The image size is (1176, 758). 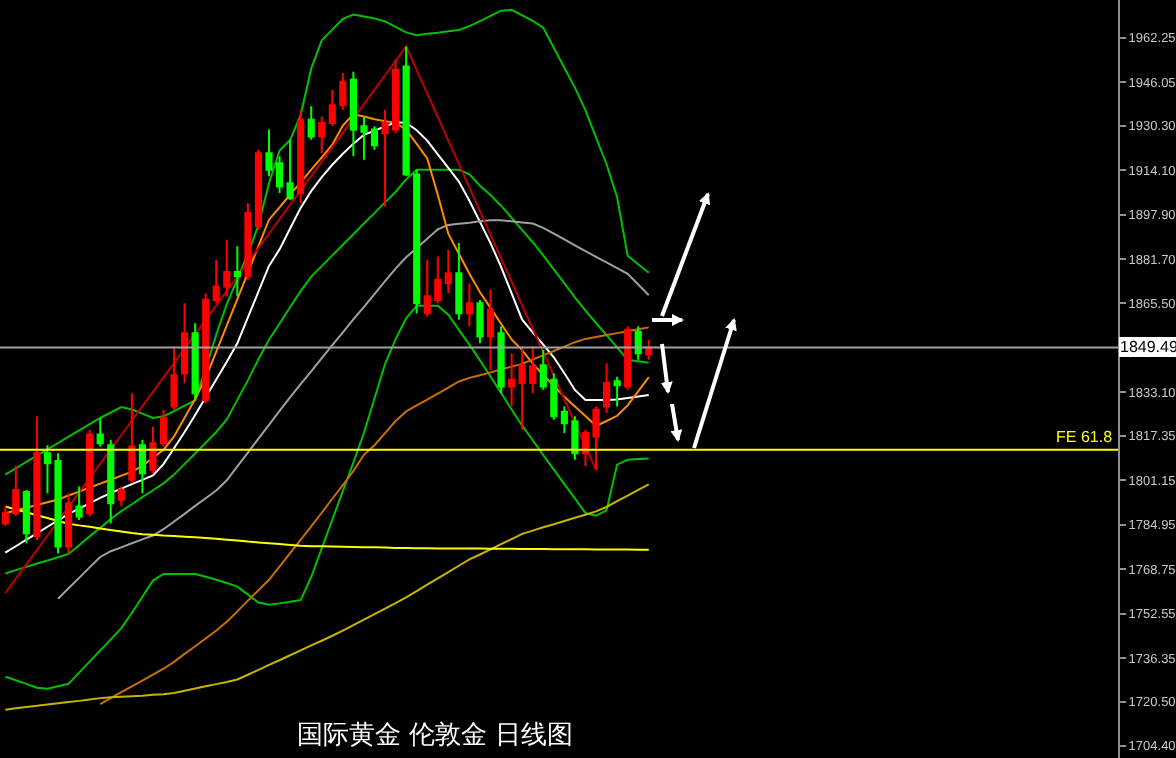 I want to click on text: 国际黄金 伦敦金 日线图, so click(x=435, y=735).